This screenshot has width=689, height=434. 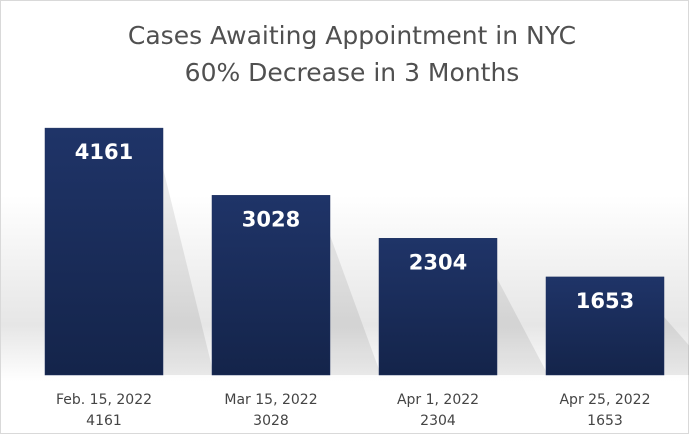 What do you see at coordinates (605, 301) in the screenshot?
I see `data-label: 1653` at bounding box center [605, 301].